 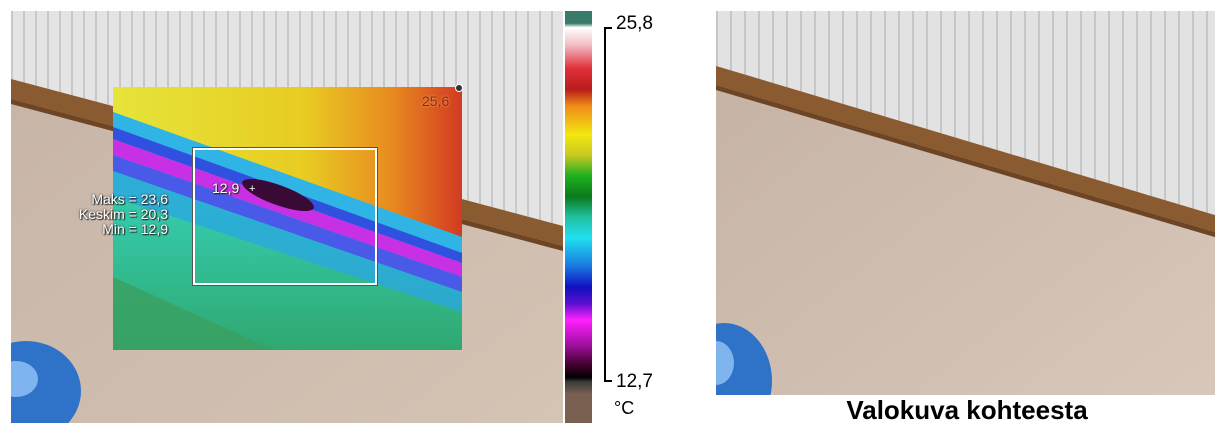 What do you see at coordinates (129, 199) in the screenshot?
I see `stat-max: Maks = 23,6` at bounding box center [129, 199].